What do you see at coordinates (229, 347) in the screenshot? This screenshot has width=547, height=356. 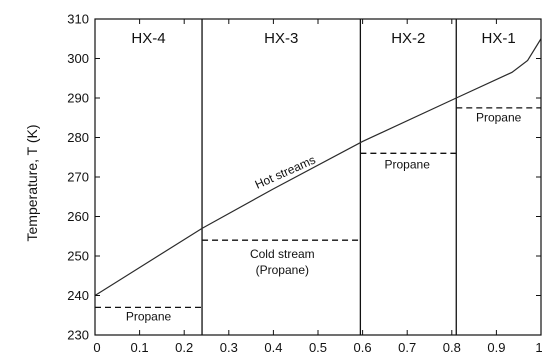 I see `x-tick-label: 0.3` at bounding box center [229, 347].